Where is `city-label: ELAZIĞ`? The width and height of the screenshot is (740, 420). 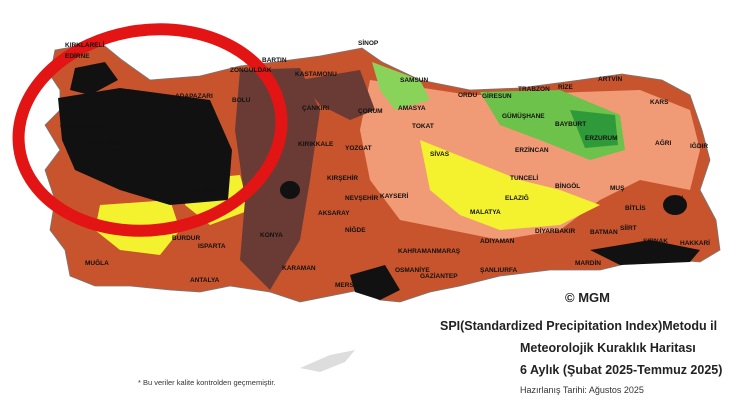
city-label: ELAZIĞ is located at coordinates (517, 197).